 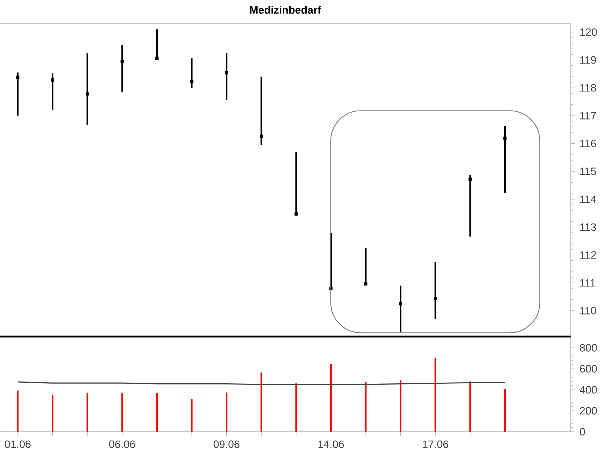 What do you see at coordinates (331, 444) in the screenshot?
I see `x-tick-label: 14.06` at bounding box center [331, 444].